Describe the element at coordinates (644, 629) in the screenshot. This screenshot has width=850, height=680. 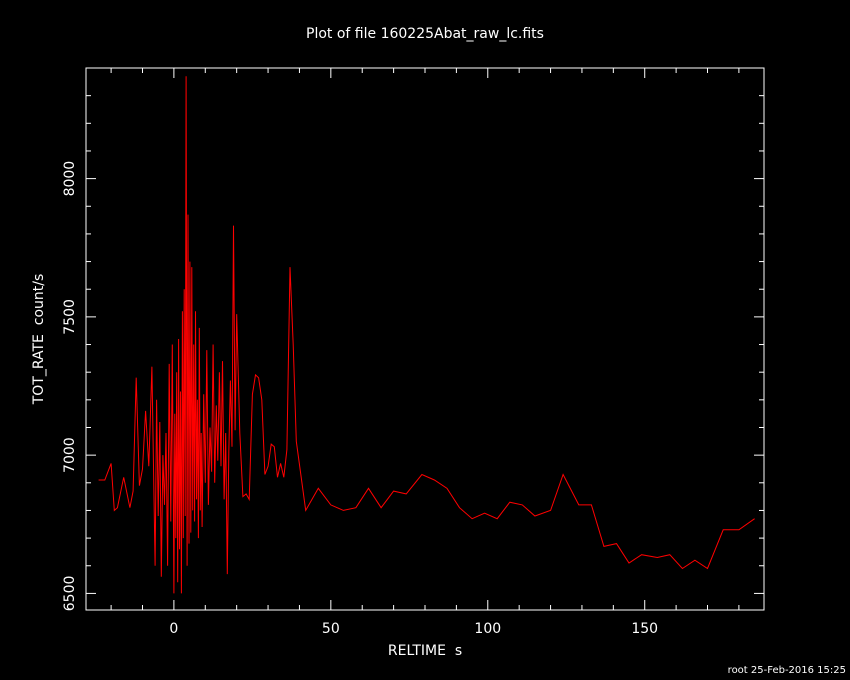
I see `x-tick-label: 150` at that location.